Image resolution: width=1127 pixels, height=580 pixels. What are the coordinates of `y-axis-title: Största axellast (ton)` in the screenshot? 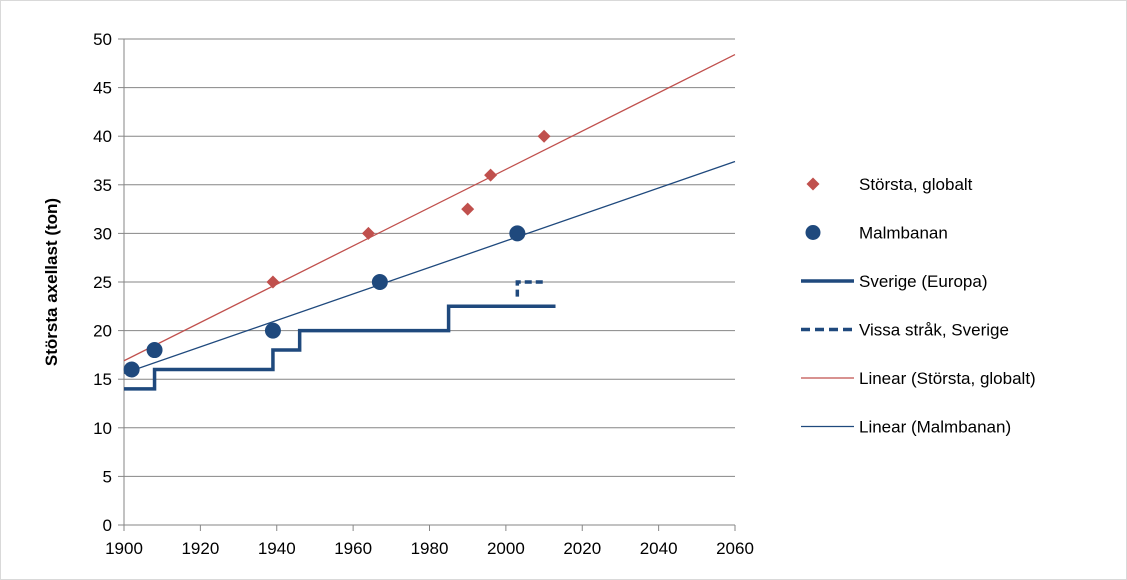 It's located at (51, 282).